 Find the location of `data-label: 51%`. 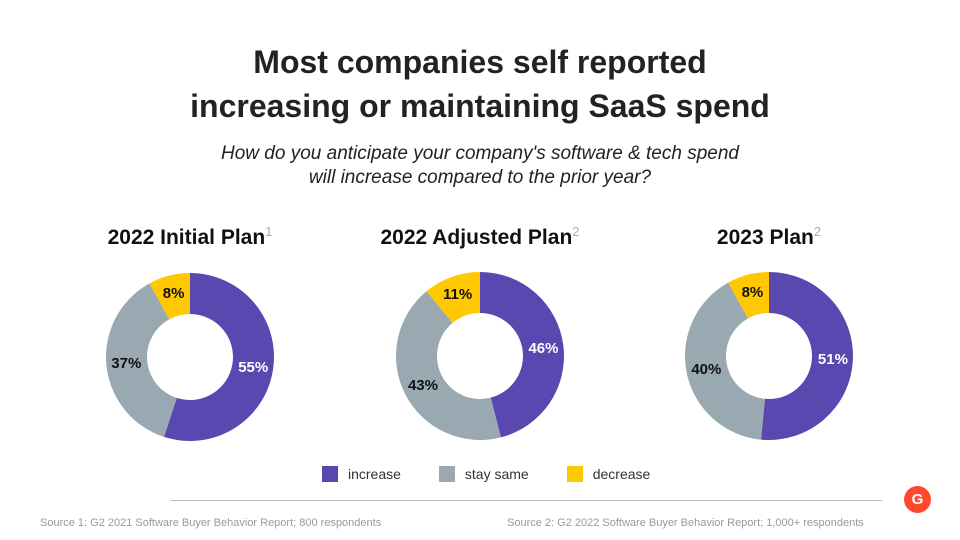

data-label: 51% is located at coordinates (833, 359).